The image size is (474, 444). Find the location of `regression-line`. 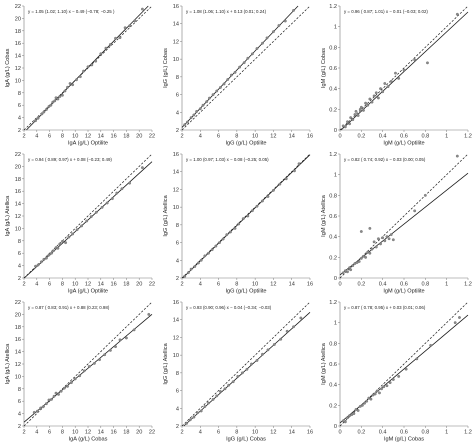

regression-line is located at coordinates (246, 216).